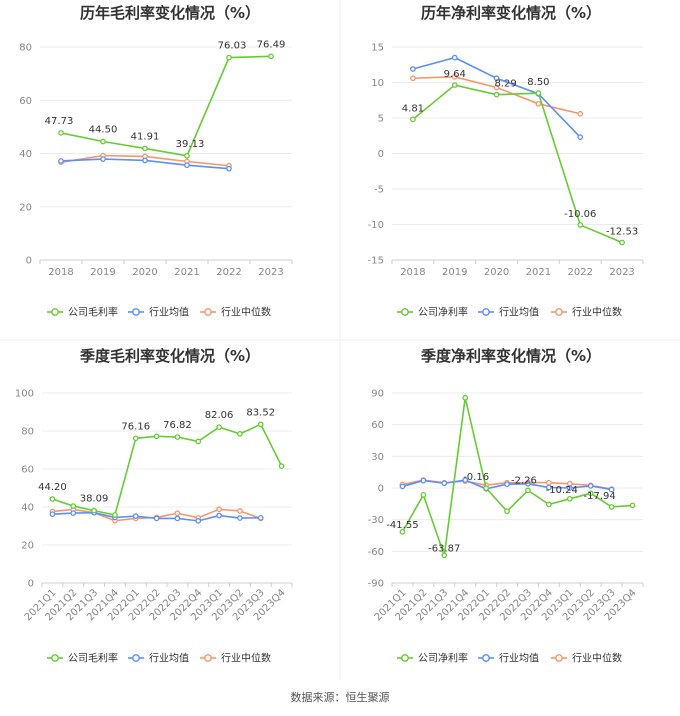  I want to click on y-tick-label: 5, so click(381, 119).